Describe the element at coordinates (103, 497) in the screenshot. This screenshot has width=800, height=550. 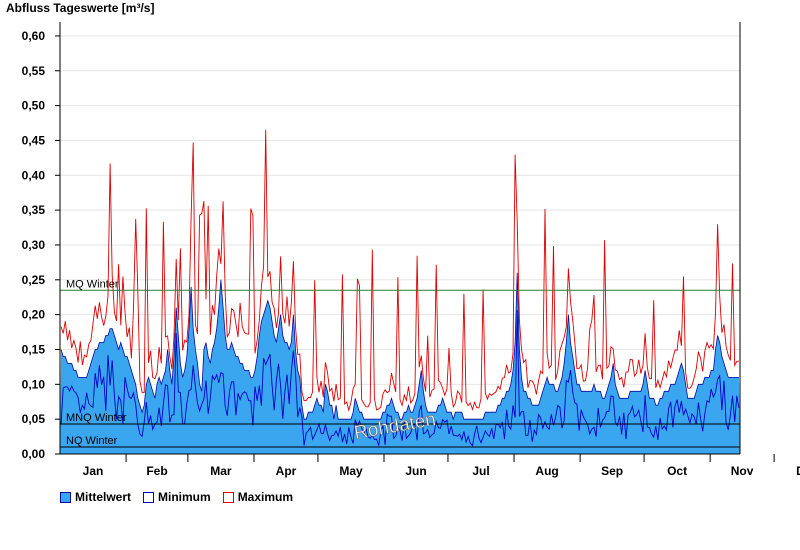
I see `legend-label: Mittelwert` at that location.